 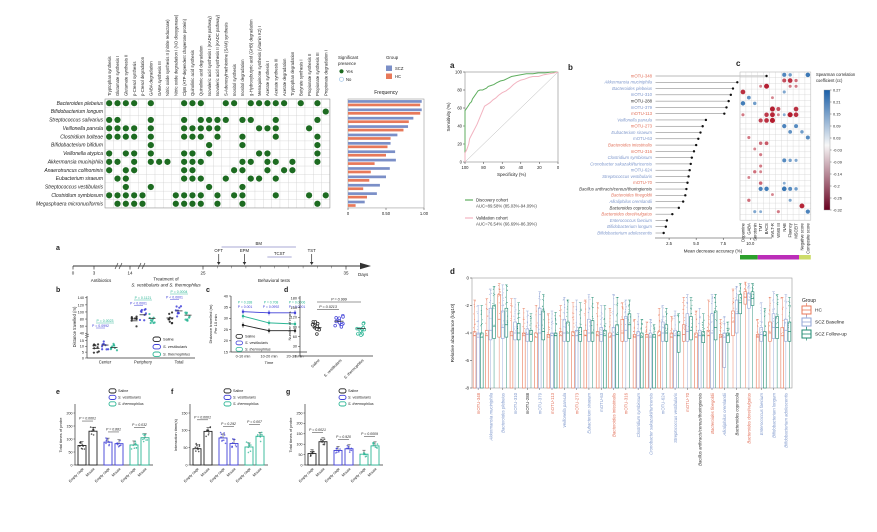 I want to click on taxon-label: Bacteroides coprocola, so click(x=630, y=207).